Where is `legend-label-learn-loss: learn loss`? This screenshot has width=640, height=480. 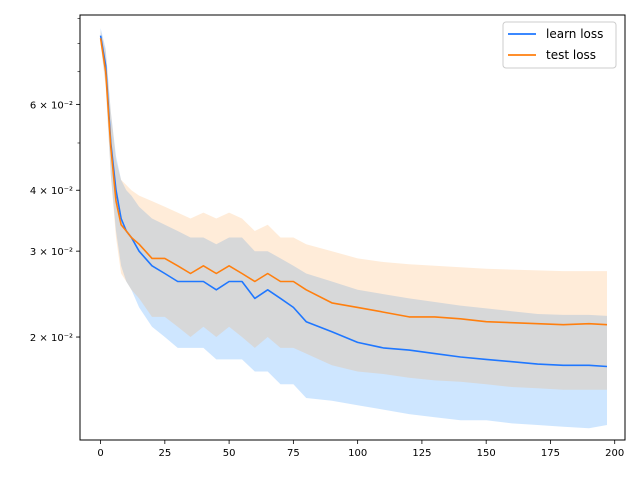 legend-label-learn-loss: learn loss is located at coordinates (574, 34).